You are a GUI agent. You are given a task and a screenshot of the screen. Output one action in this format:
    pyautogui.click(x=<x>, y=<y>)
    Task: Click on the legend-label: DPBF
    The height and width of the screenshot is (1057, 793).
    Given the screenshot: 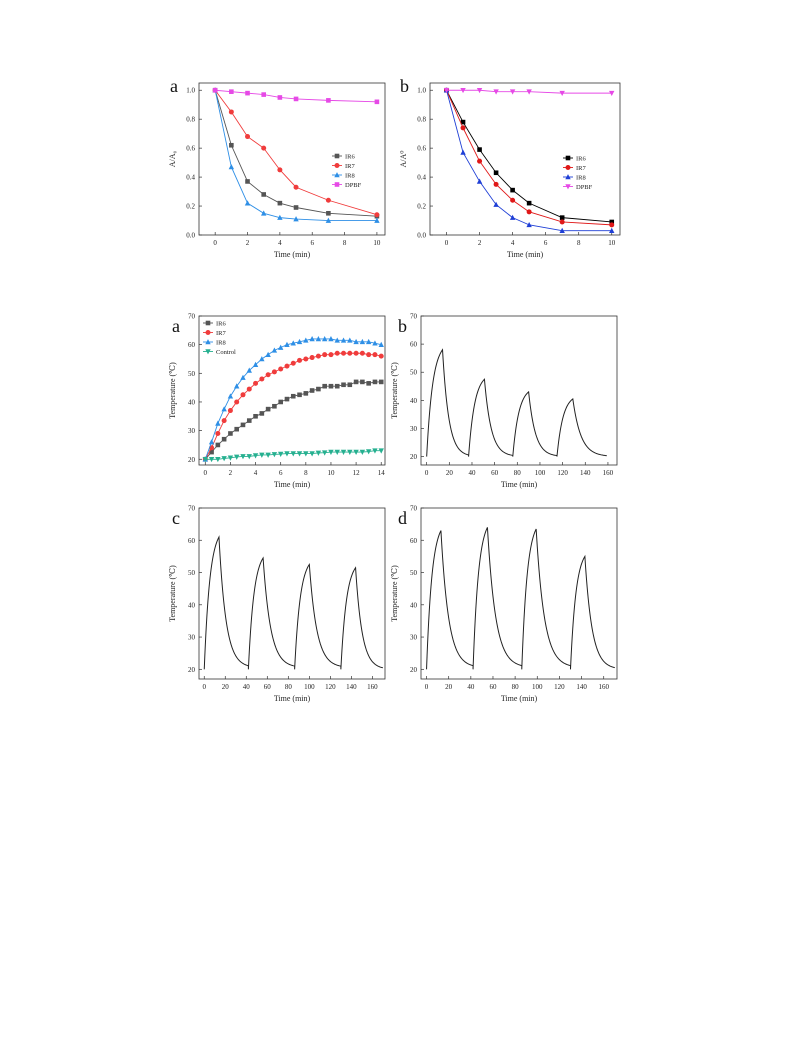 What is the action you would take?
    pyautogui.click(x=353, y=185)
    